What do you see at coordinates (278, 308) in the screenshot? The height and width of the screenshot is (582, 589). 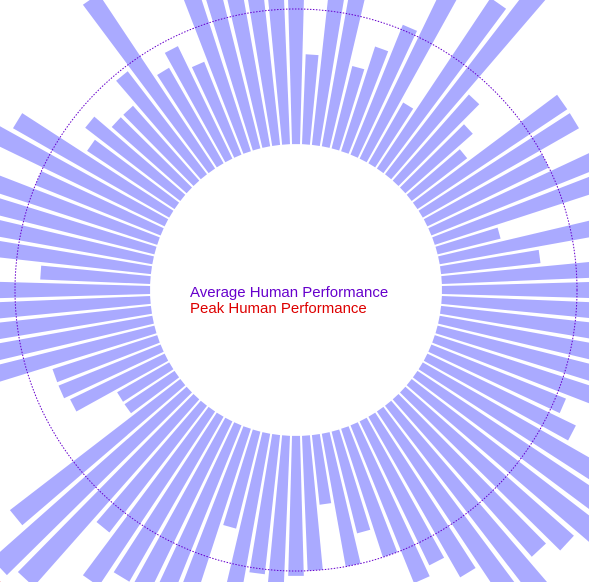 I see `legend-peak-human-performance: Peak Human Performance` at bounding box center [278, 308].